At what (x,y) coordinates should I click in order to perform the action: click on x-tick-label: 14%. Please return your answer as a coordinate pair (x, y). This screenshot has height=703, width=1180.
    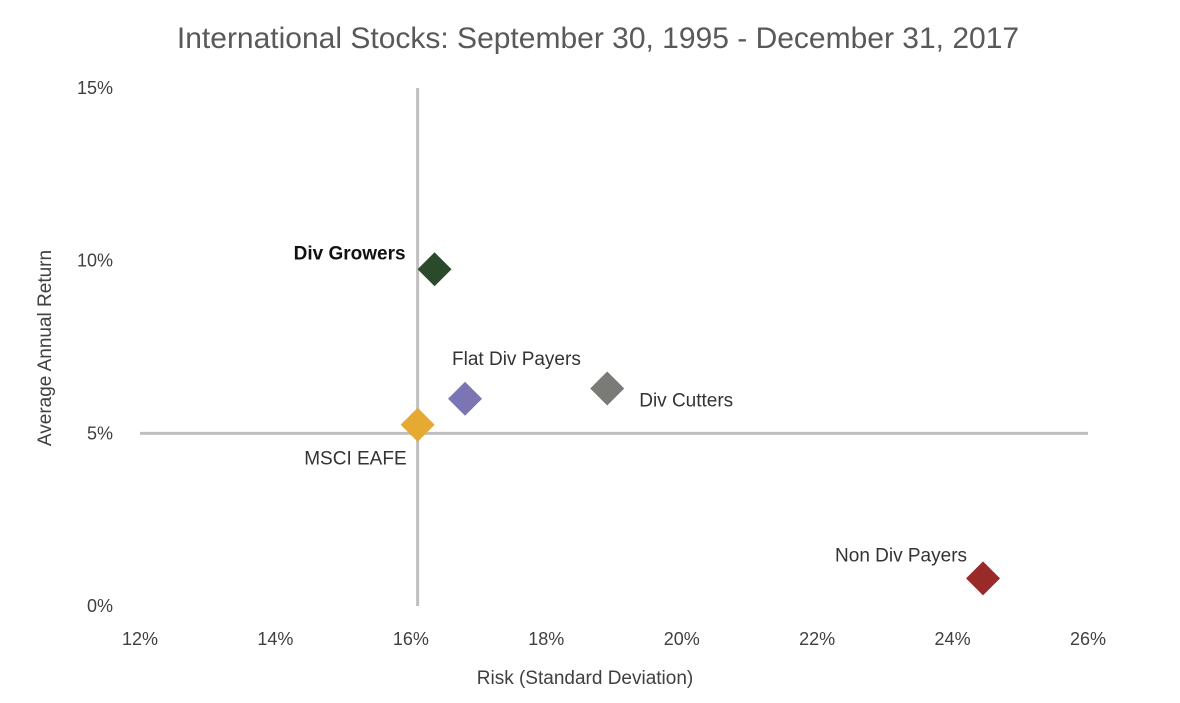
    Looking at the image, I should click on (275, 639).